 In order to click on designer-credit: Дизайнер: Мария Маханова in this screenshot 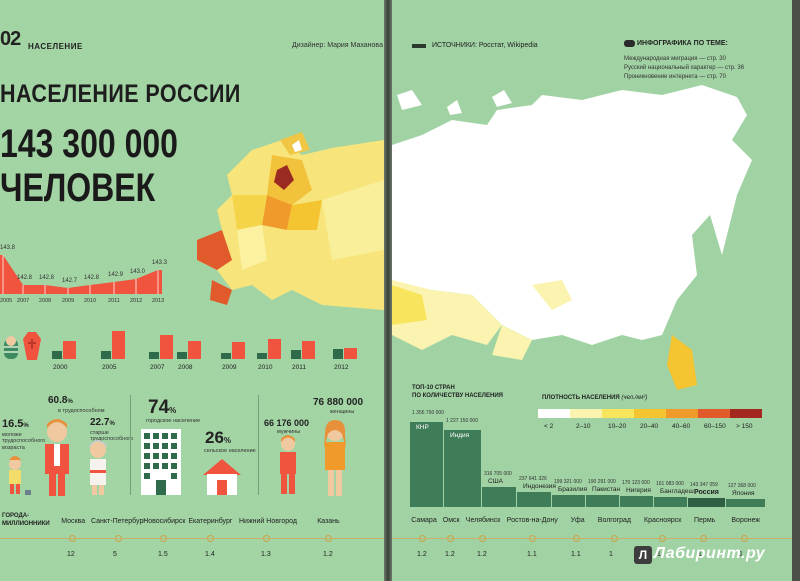, I will do `click(337, 45)`.